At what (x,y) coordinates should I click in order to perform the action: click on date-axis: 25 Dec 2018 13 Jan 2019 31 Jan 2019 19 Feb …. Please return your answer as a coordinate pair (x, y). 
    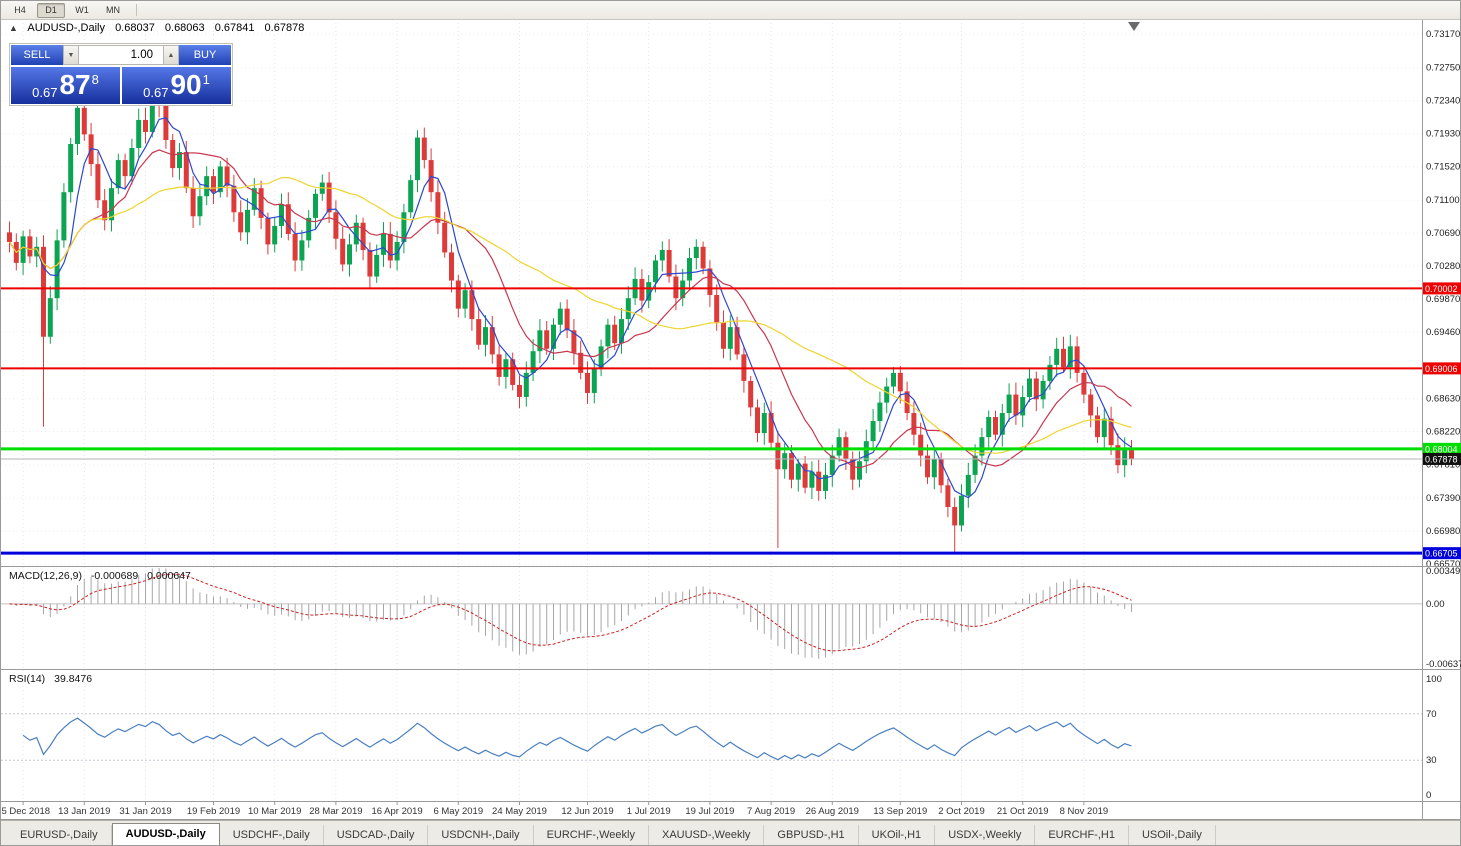
    Looking at the image, I should click on (554, 809).